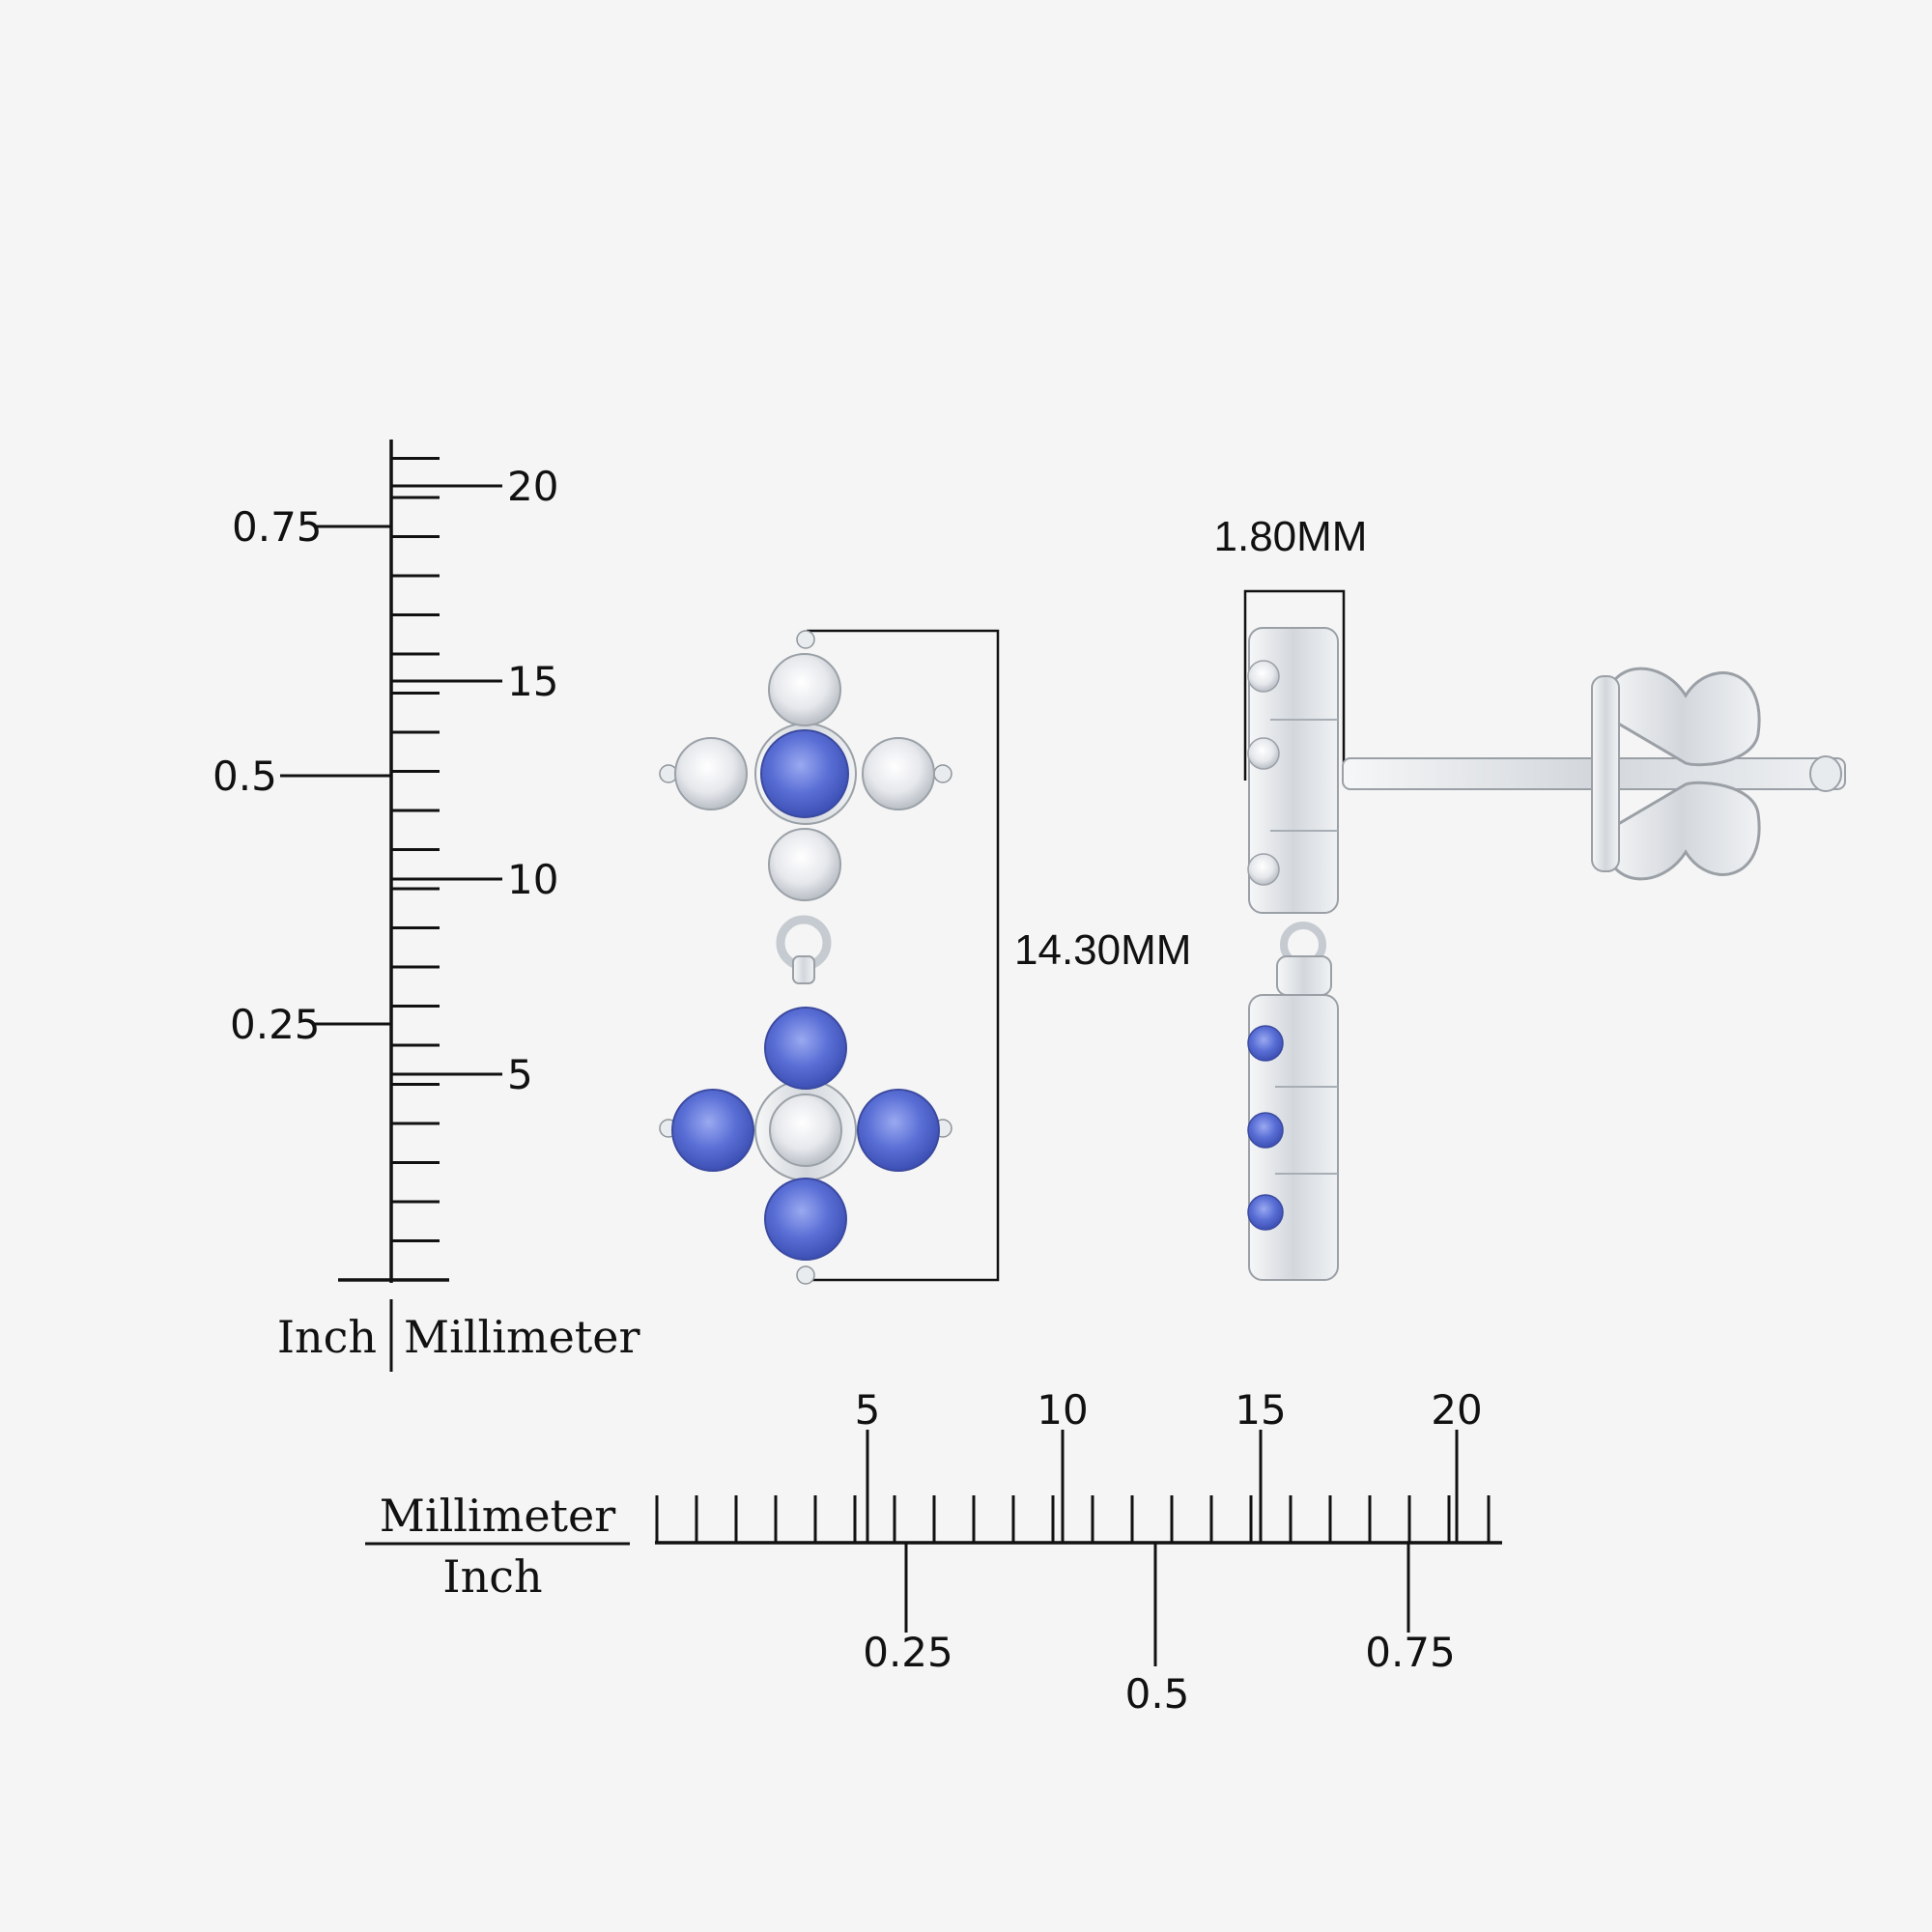  What do you see at coordinates (1260, 1410) in the screenshot?
I see `mm-label-h-15: 15` at bounding box center [1260, 1410].